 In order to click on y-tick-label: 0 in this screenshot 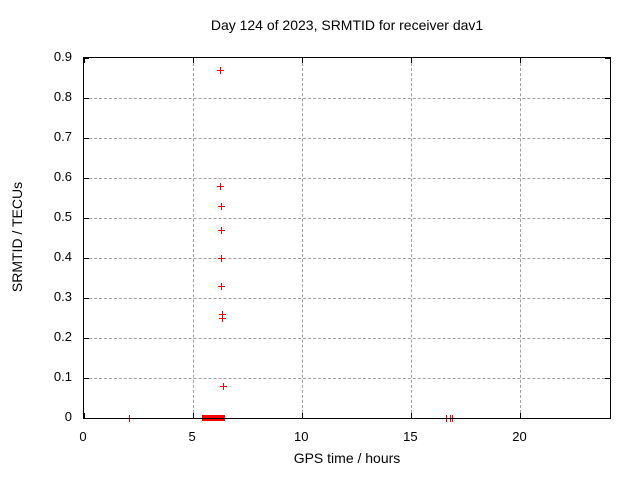, I will do `click(68, 416)`.